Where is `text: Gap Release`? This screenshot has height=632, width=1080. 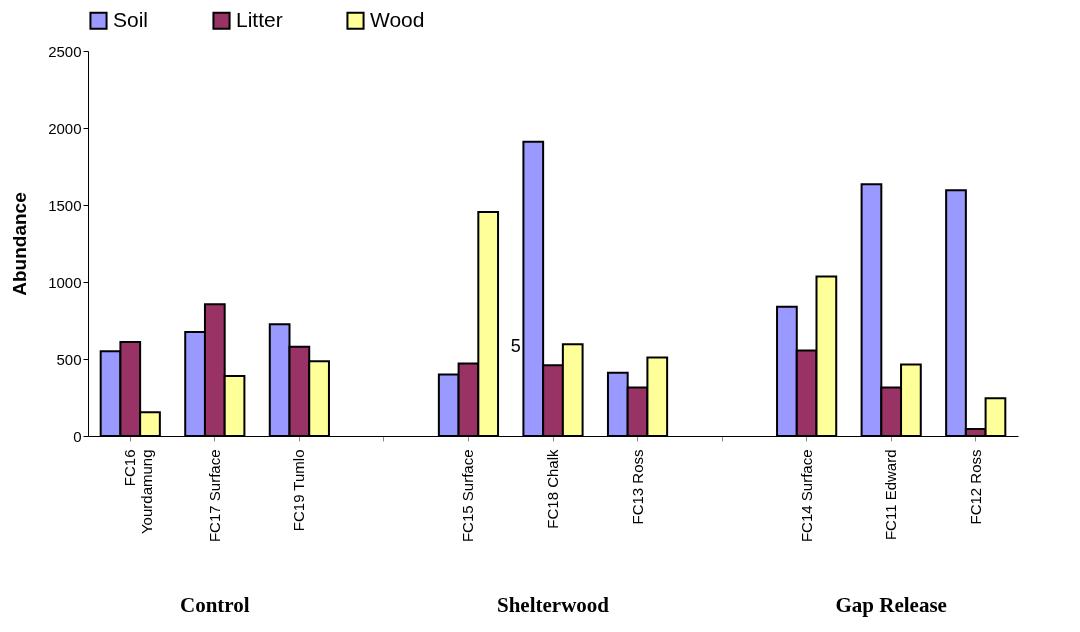
text: Gap Release is located at coordinates (891, 605).